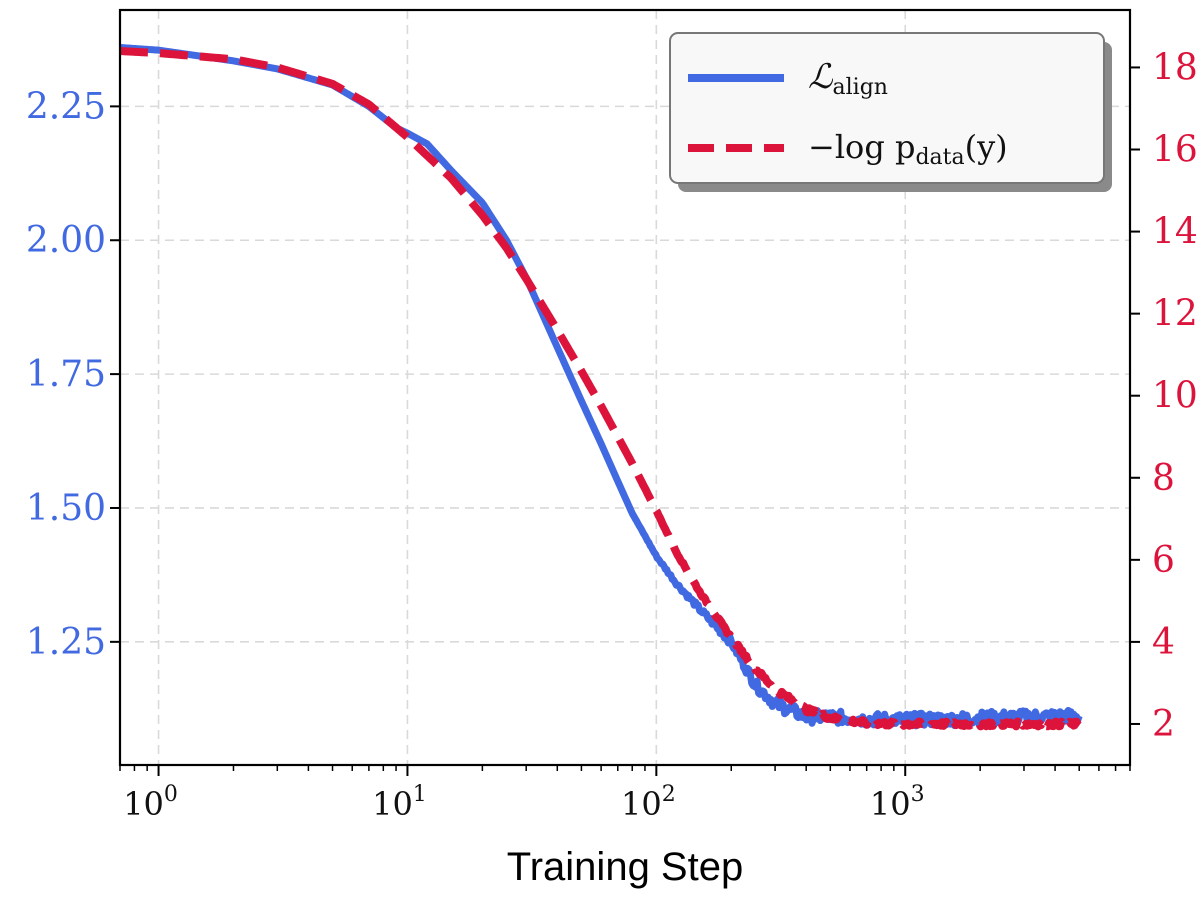 The height and width of the screenshot is (900, 1200). Describe the element at coordinates (918, 794) in the screenshot. I see `x-tick-exponent: 3` at that location.